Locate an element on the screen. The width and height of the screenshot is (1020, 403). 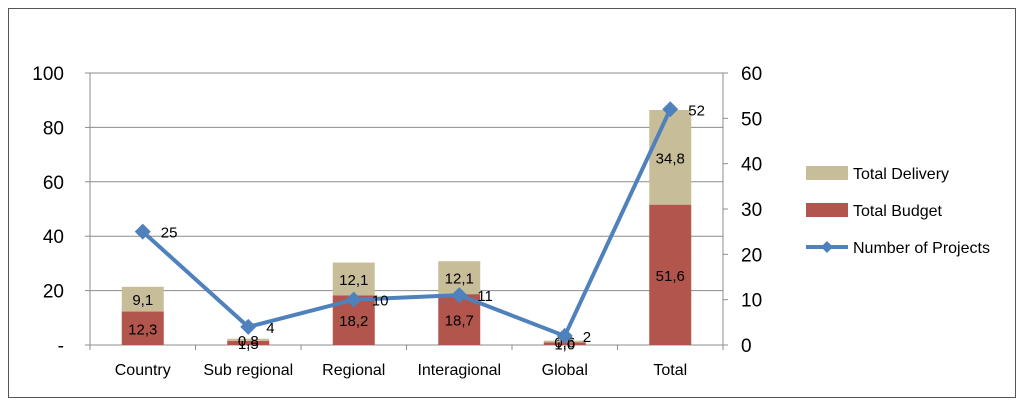
x-category-label: Global is located at coordinates (565, 370).